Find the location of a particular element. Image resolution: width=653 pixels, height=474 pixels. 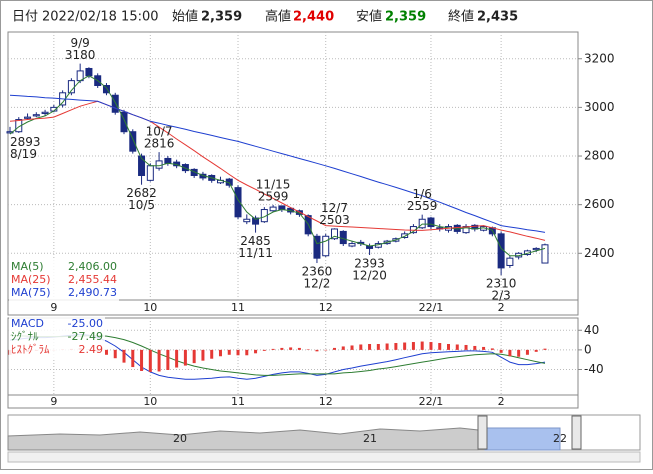

navigator-label: 22 is located at coordinates (560, 438).